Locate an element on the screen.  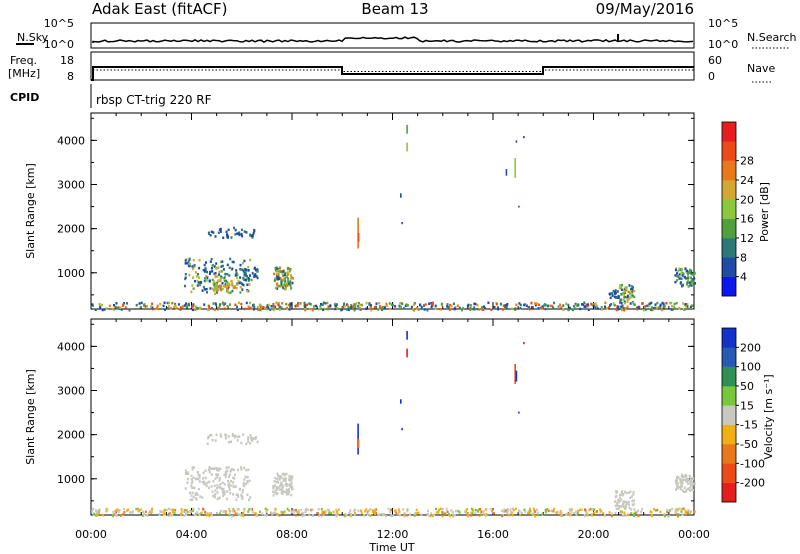
beam-title: Beam 13 is located at coordinates (394, 9).